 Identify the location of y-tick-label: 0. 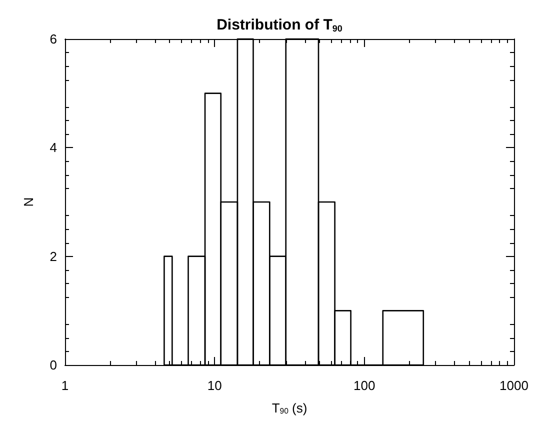
(53, 365).